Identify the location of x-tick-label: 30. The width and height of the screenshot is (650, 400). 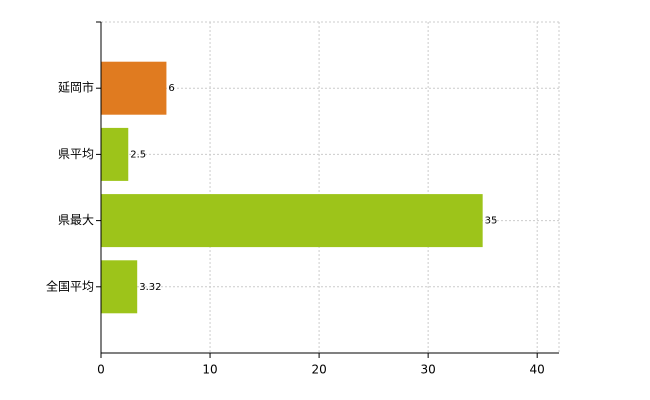
(428, 370).